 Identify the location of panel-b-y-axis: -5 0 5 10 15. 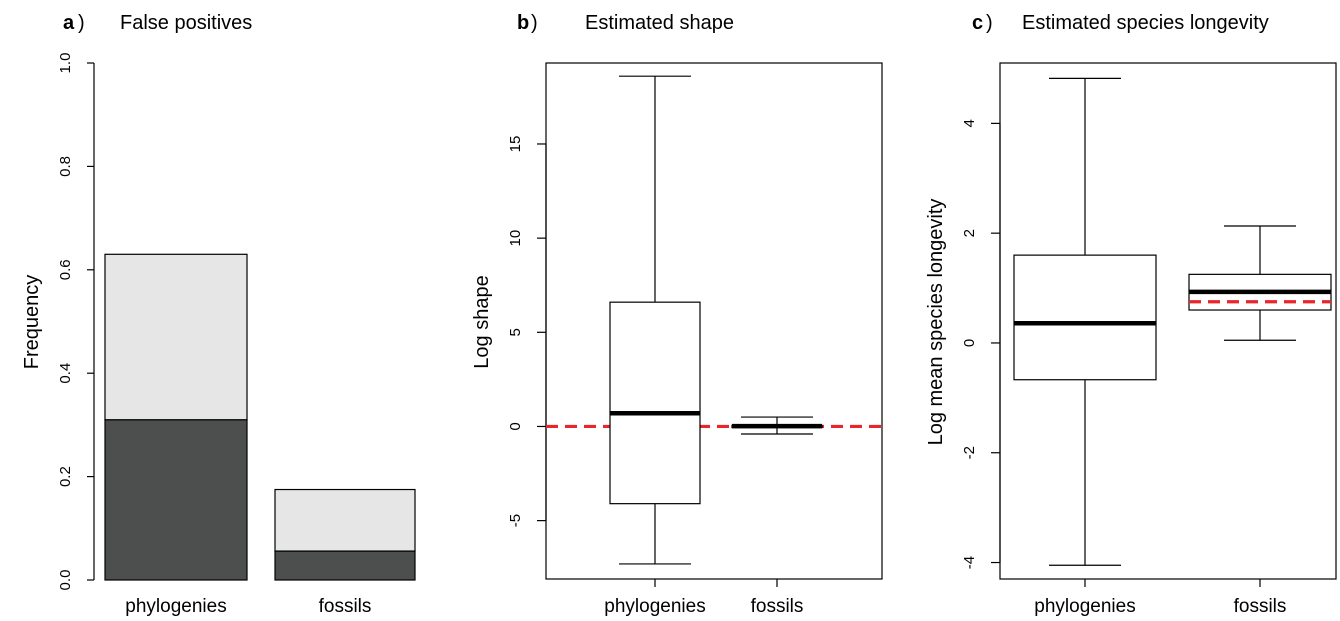
(527, 331).